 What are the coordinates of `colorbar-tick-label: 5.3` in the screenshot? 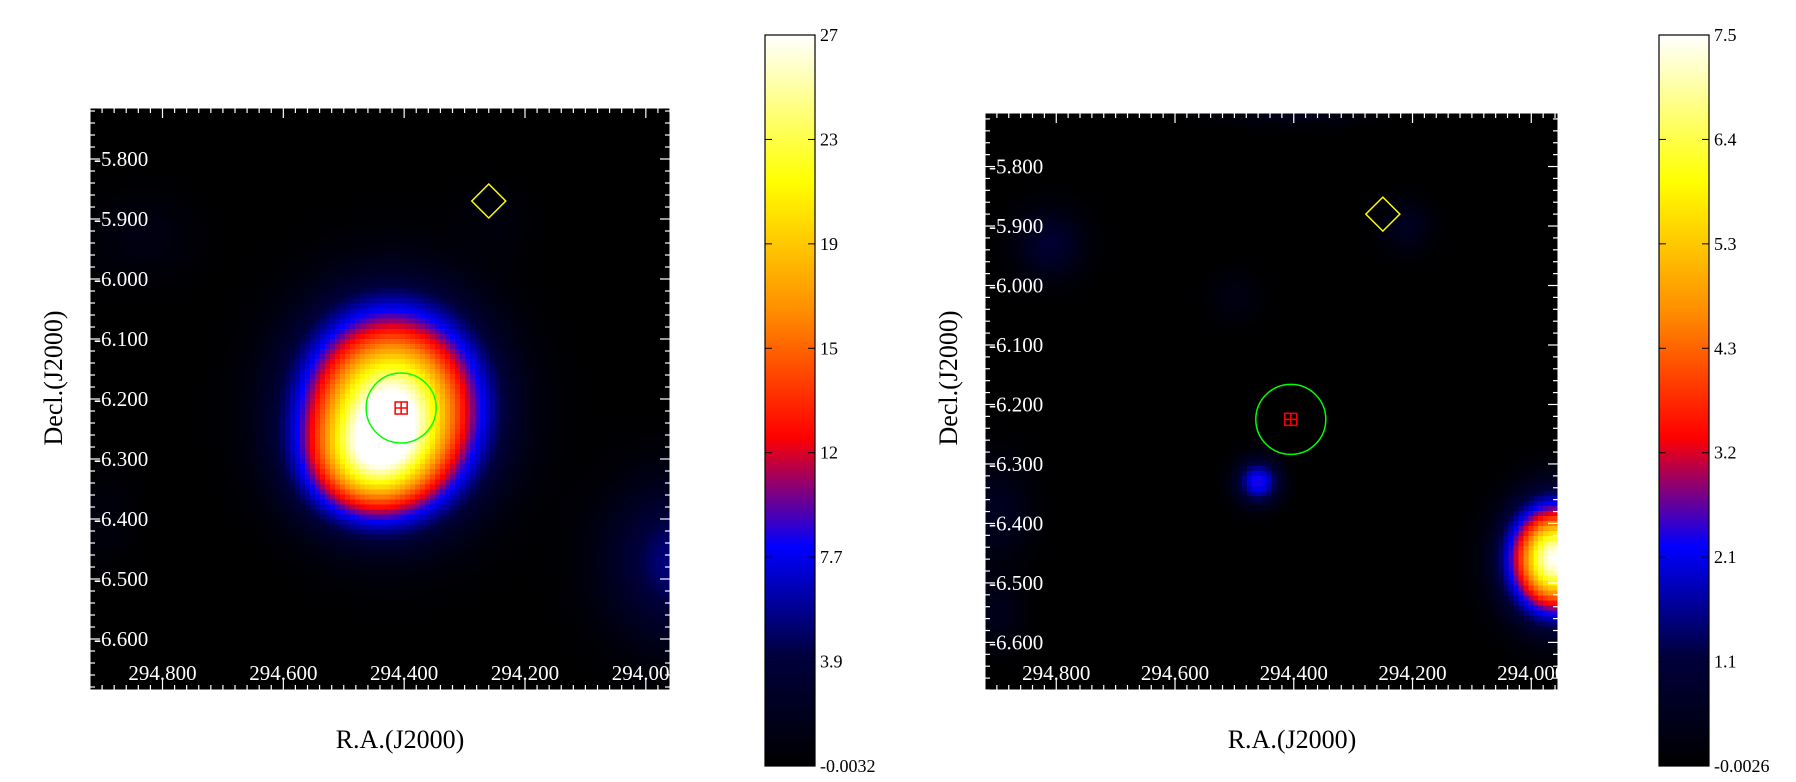 It's located at (1725, 244).